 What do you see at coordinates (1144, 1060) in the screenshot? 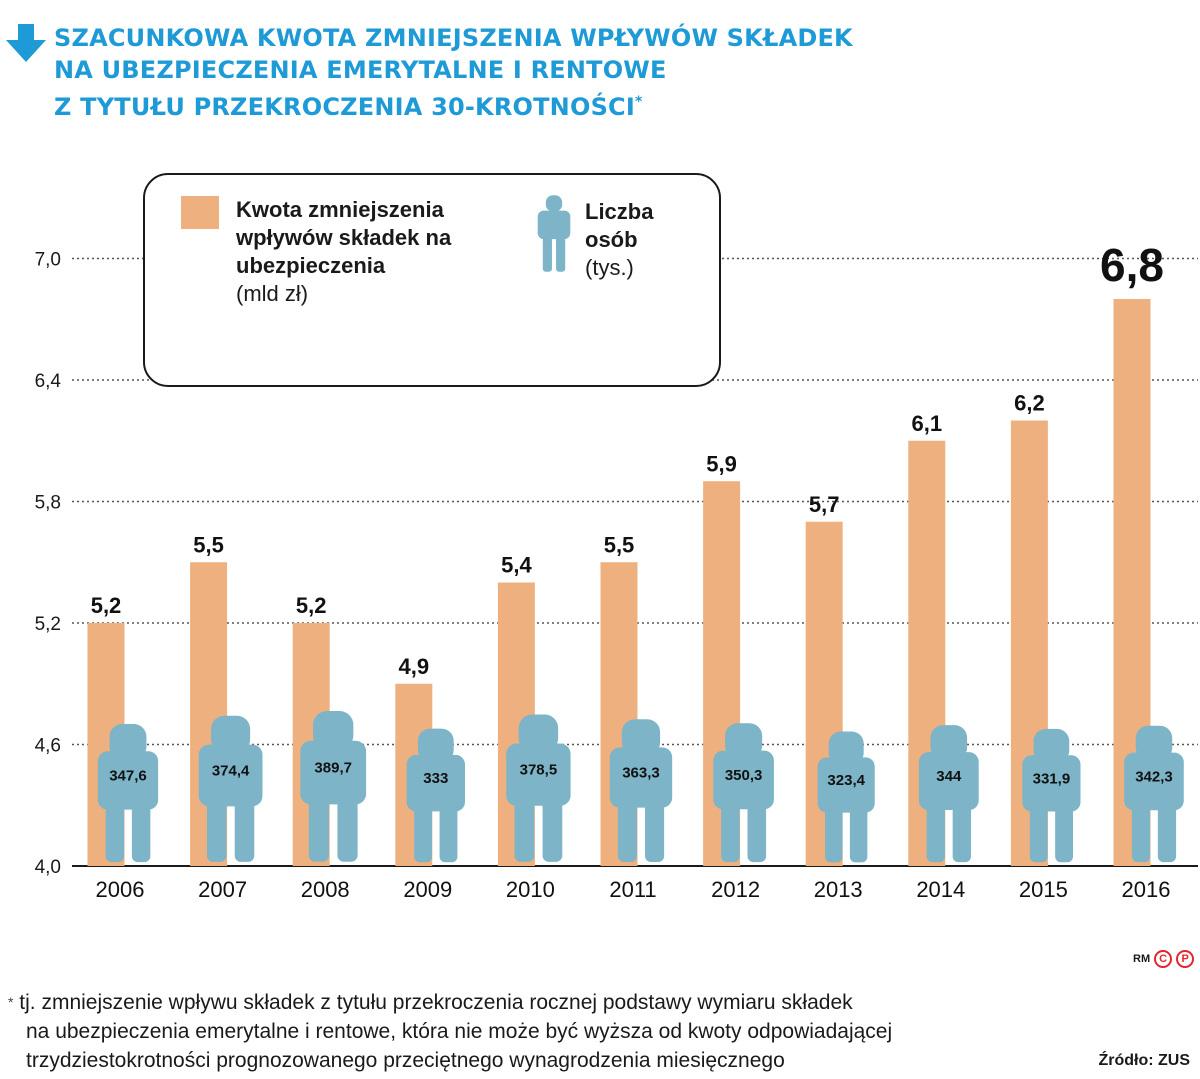
I see `source-note: Źródło: ZUS` at bounding box center [1144, 1060].